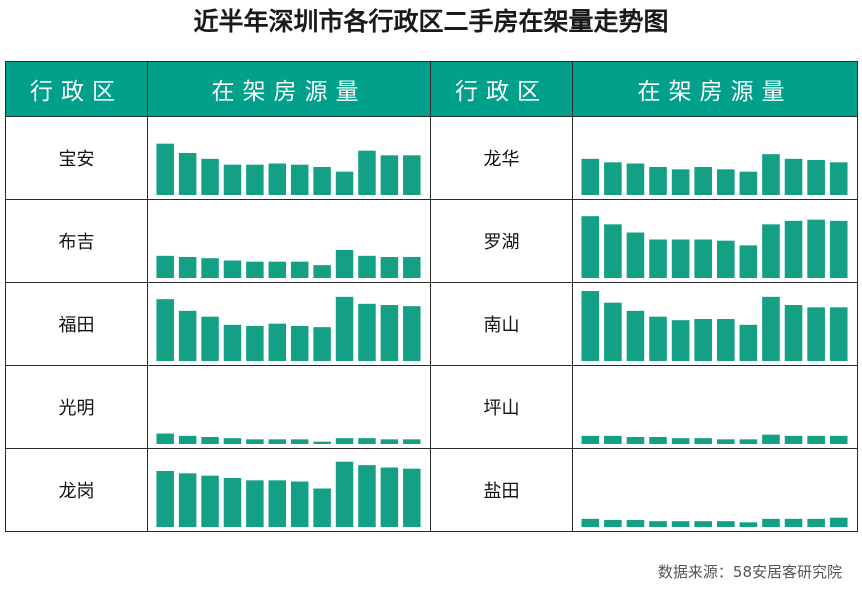 Image resolution: width=862 pixels, height=592 pixels. I want to click on table-row: 宝安 龙华, so click(431, 158).